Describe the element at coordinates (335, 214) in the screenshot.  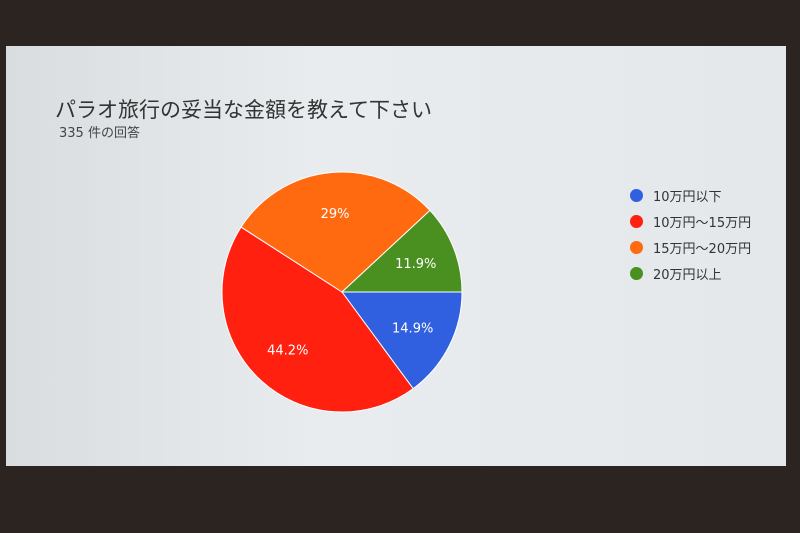
I see `slice-label: 29%` at that location.